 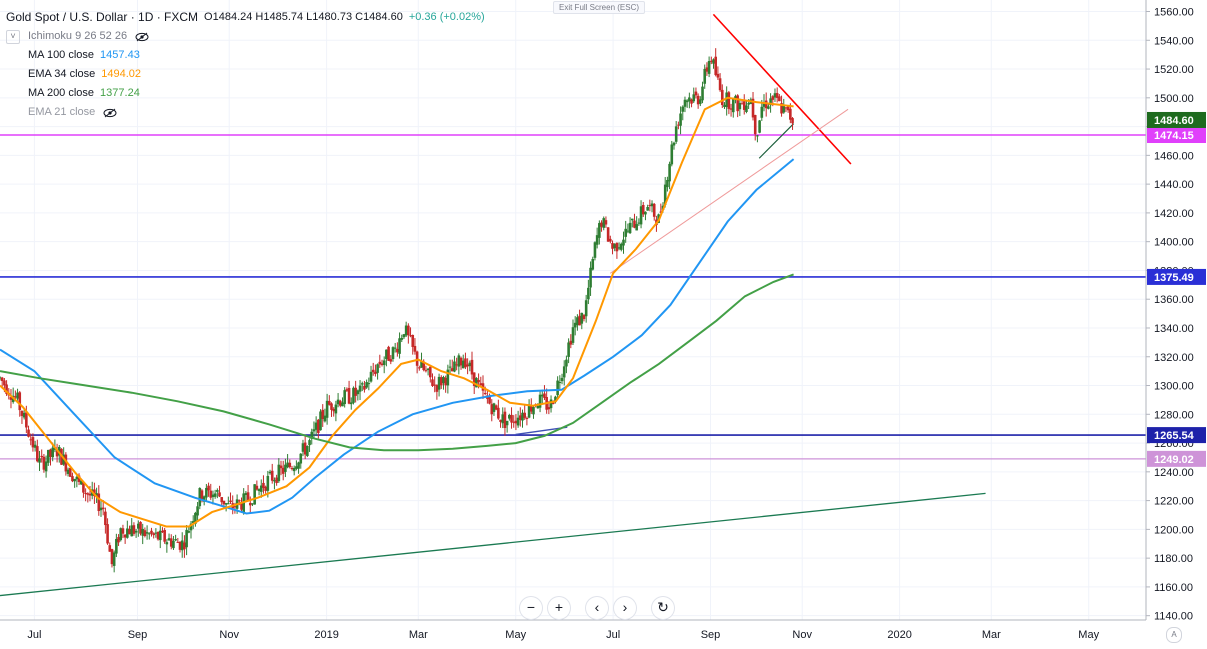 I want to click on symbol-title: Gold Spot / U.S. Dollar · 1D · FXCM, so click(x=102, y=17).